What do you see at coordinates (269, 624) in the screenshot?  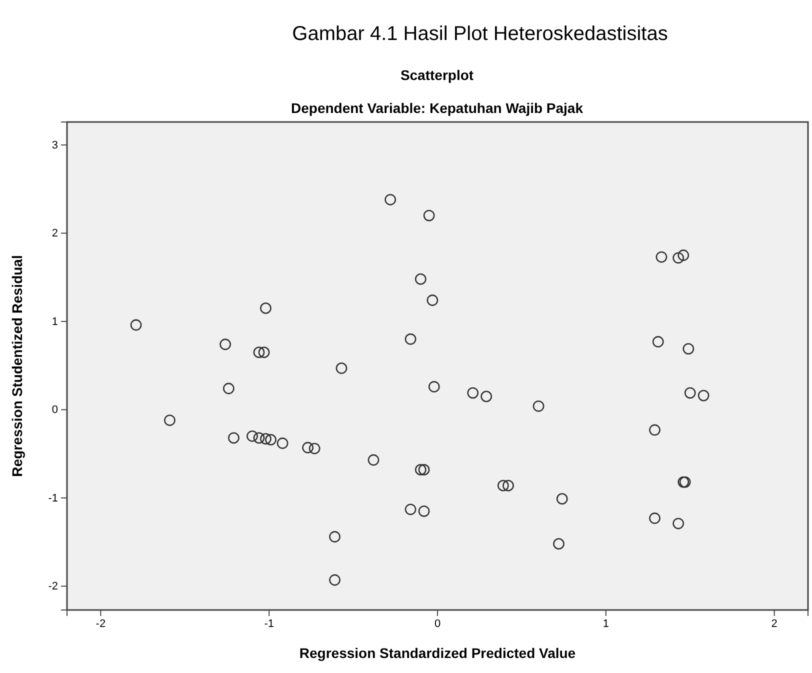 I see `x-tick-label: -1` at bounding box center [269, 624].